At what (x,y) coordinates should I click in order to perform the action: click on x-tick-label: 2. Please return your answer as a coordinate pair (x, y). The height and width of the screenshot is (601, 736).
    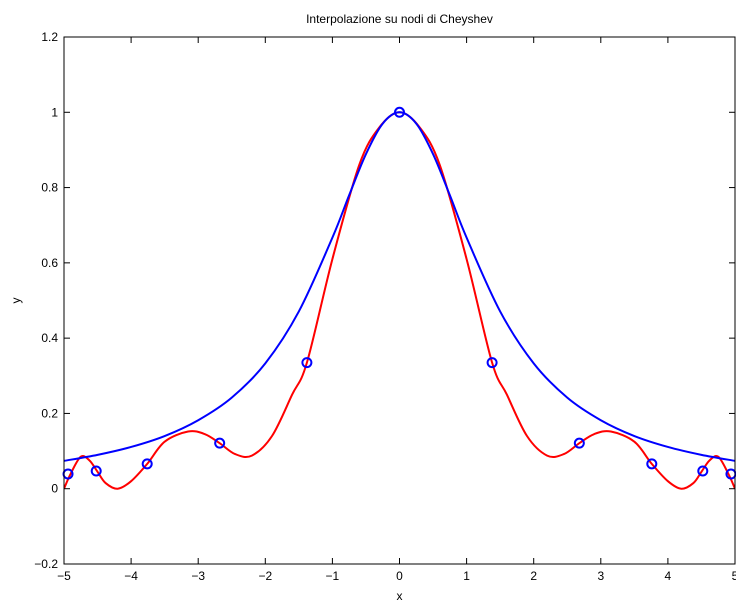
    Looking at the image, I should click on (533, 576).